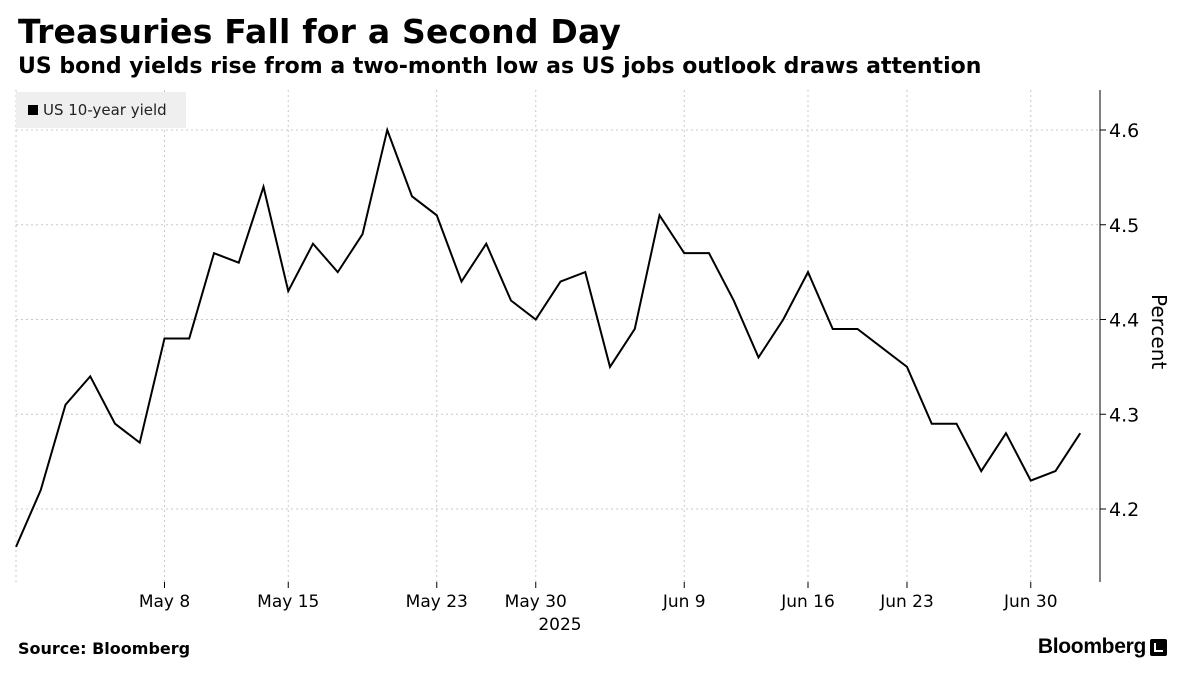 This screenshot has width=1185, height=675. What do you see at coordinates (33, 110) in the screenshot?
I see `legend-swatch` at bounding box center [33, 110].